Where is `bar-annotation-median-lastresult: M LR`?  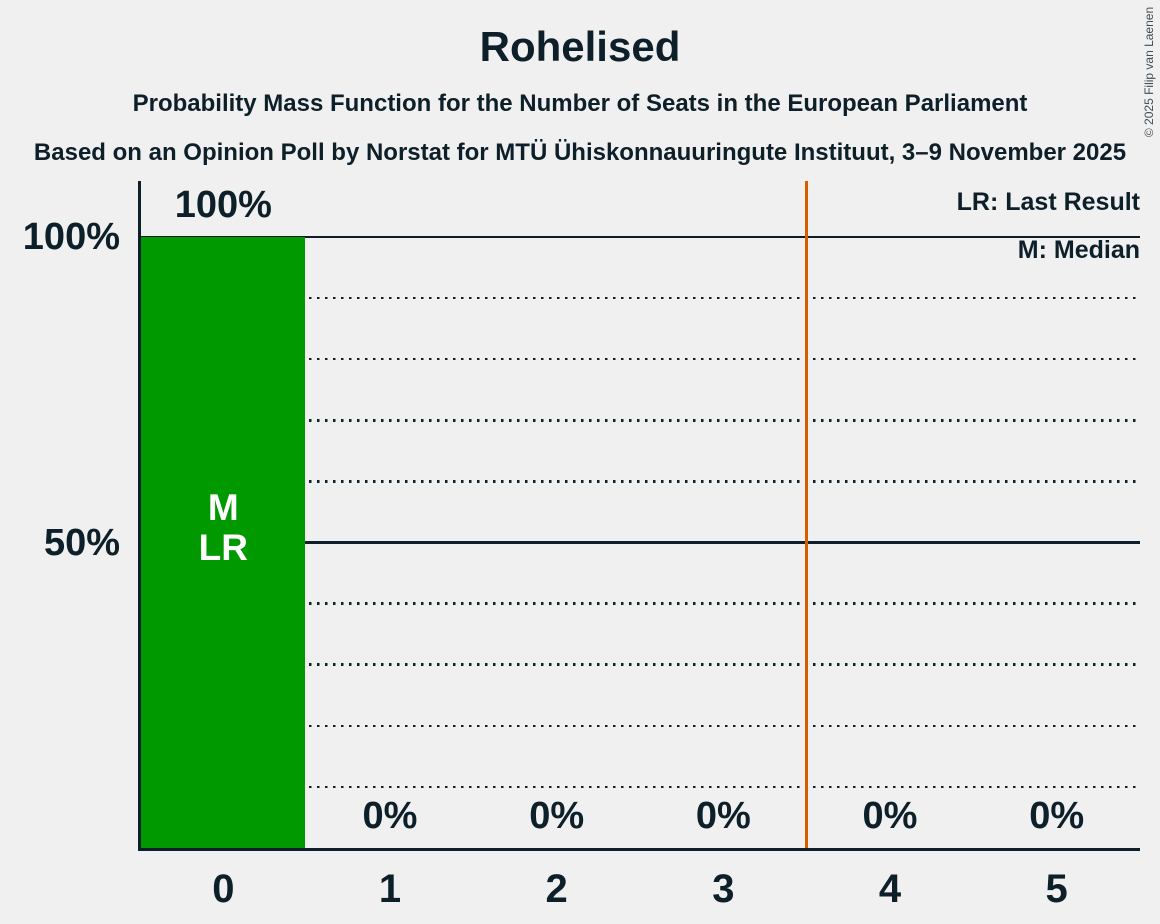
bar-annotation-median-lastresult: M LR is located at coordinates (223, 528).